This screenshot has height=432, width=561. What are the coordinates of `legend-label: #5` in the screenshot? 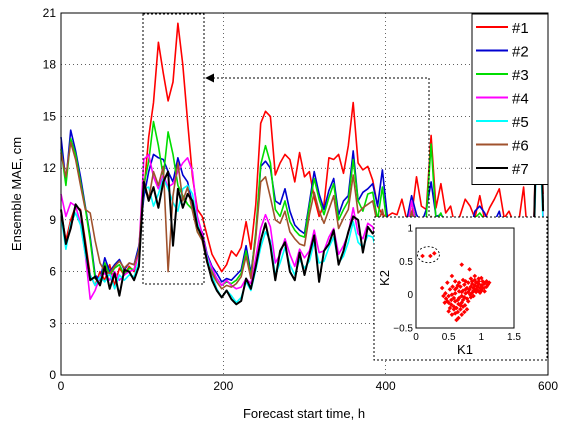 It's located at (520, 122).